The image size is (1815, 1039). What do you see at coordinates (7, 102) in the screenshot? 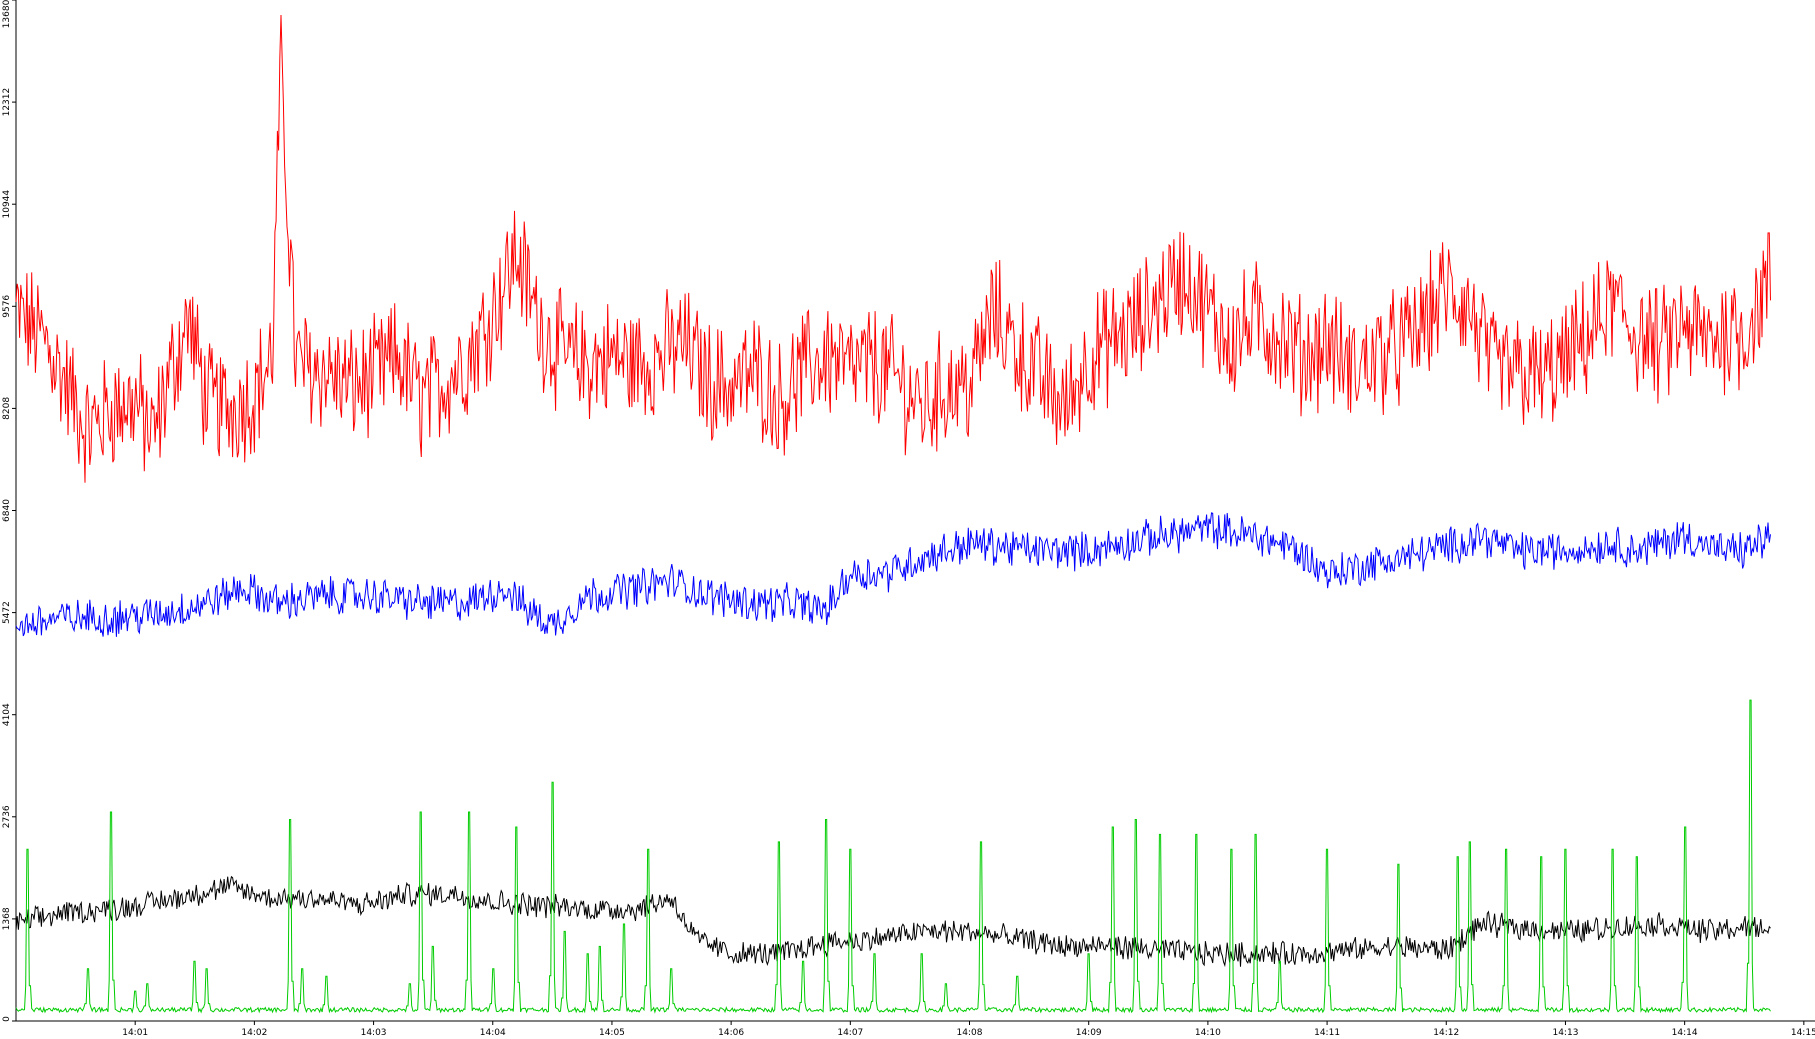
I see `y-tick-label: 12312` at bounding box center [7, 102].